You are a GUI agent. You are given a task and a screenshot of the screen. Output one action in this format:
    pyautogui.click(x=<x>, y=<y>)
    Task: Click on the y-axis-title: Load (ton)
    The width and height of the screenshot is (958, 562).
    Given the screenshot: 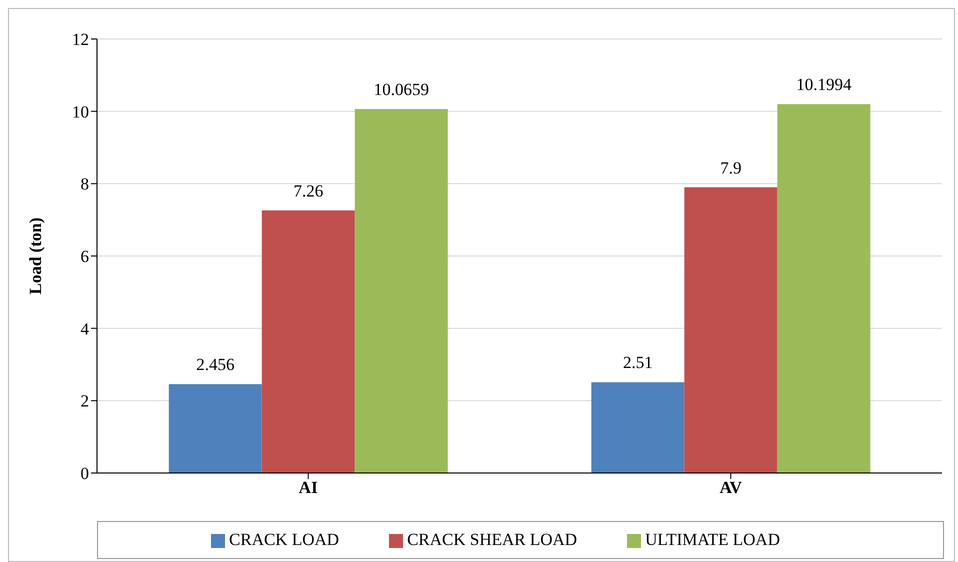 What is the action you would take?
    pyautogui.click(x=36, y=256)
    